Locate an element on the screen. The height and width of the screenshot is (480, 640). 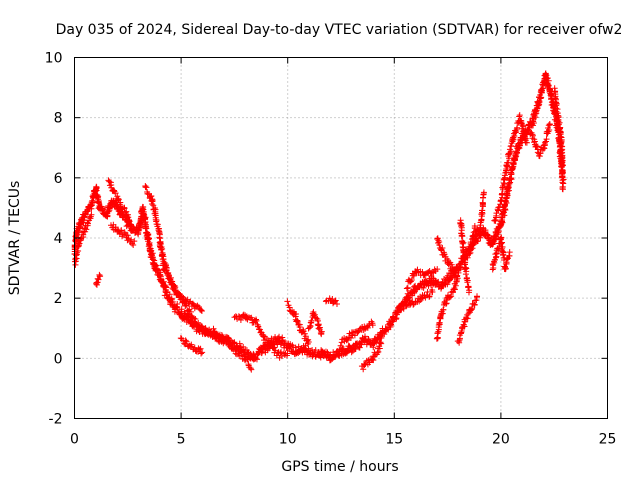
y-tick-label: 8 is located at coordinates (58, 119).